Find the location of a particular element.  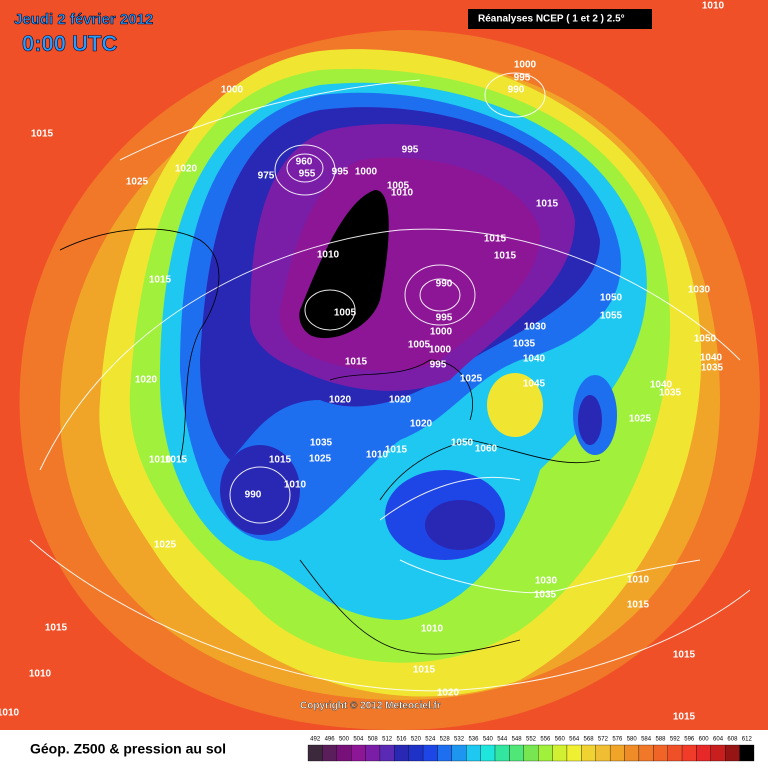

map-time: 0:00 UTC is located at coordinates (69, 43).